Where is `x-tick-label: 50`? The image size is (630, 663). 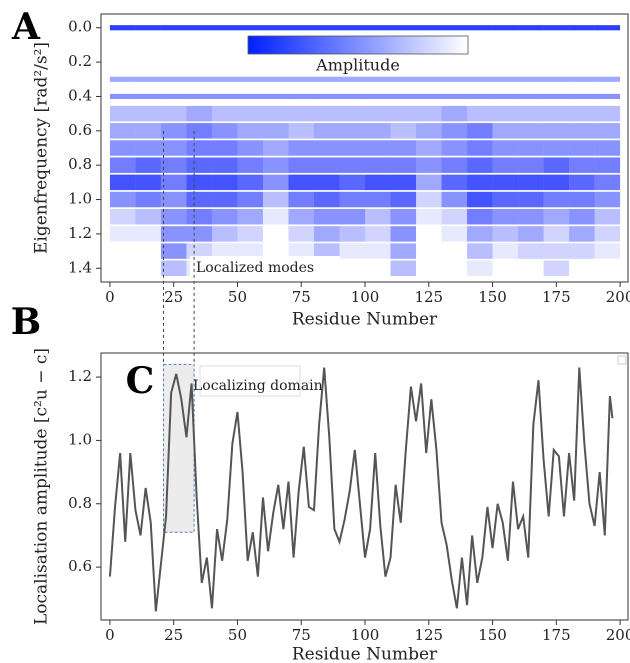
x-tick-label: 50 is located at coordinates (237, 297).